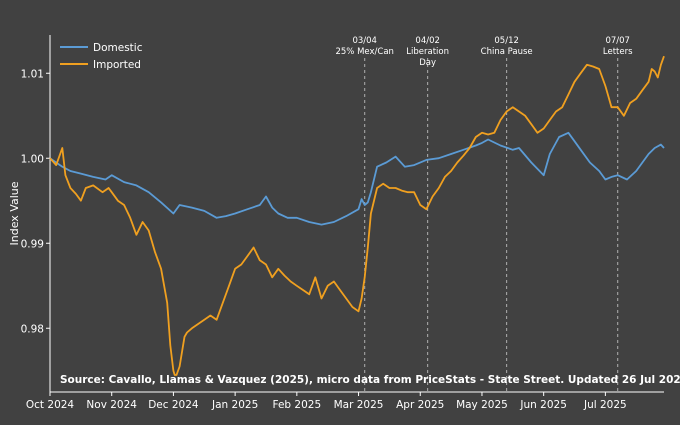 Image resolution: width=680 pixels, height=425 pixels. Describe the element at coordinates (234, 405) in the screenshot. I see `x-tick-label: Jan 2025` at that location.